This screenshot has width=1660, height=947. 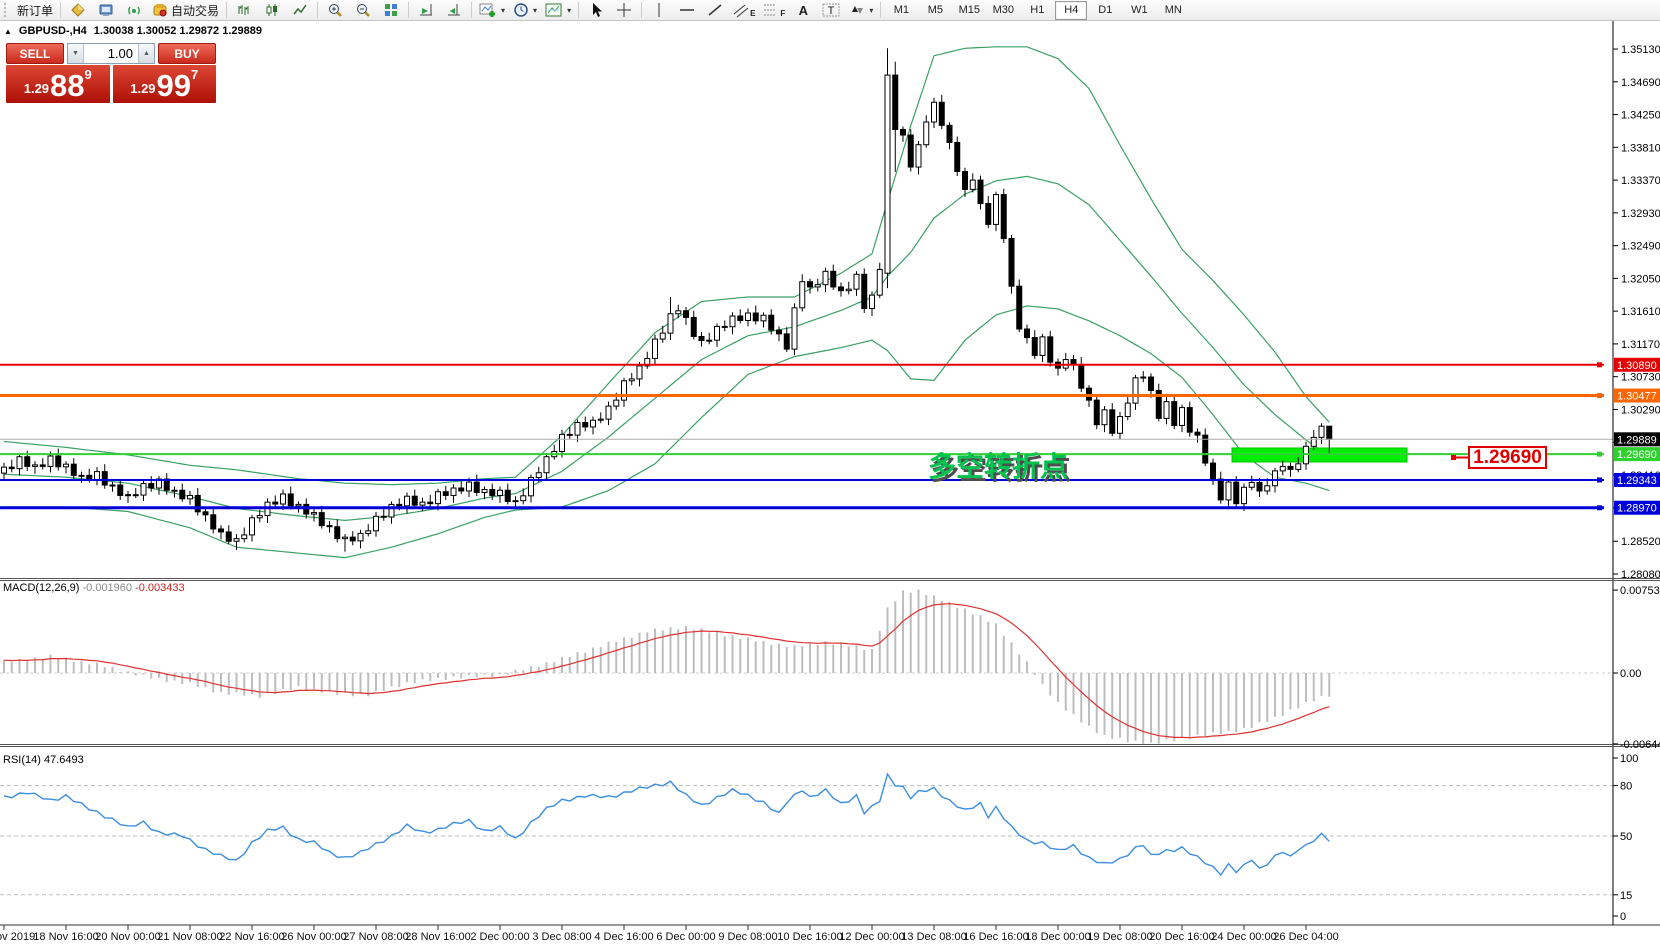 What do you see at coordinates (300, 10) in the screenshot?
I see `line-chart-button` at bounding box center [300, 10].